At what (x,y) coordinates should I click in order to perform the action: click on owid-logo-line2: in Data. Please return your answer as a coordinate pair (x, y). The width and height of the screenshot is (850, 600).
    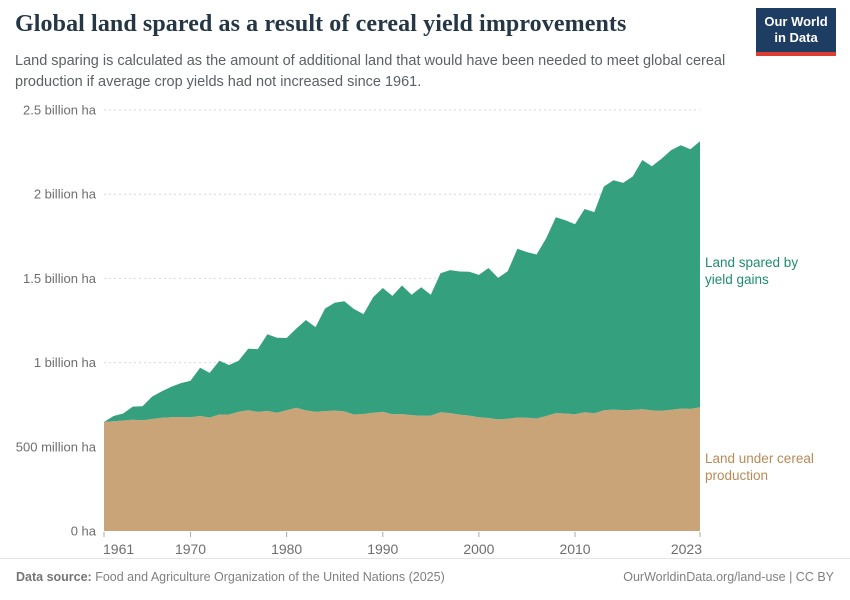
    Looking at the image, I should click on (796, 37).